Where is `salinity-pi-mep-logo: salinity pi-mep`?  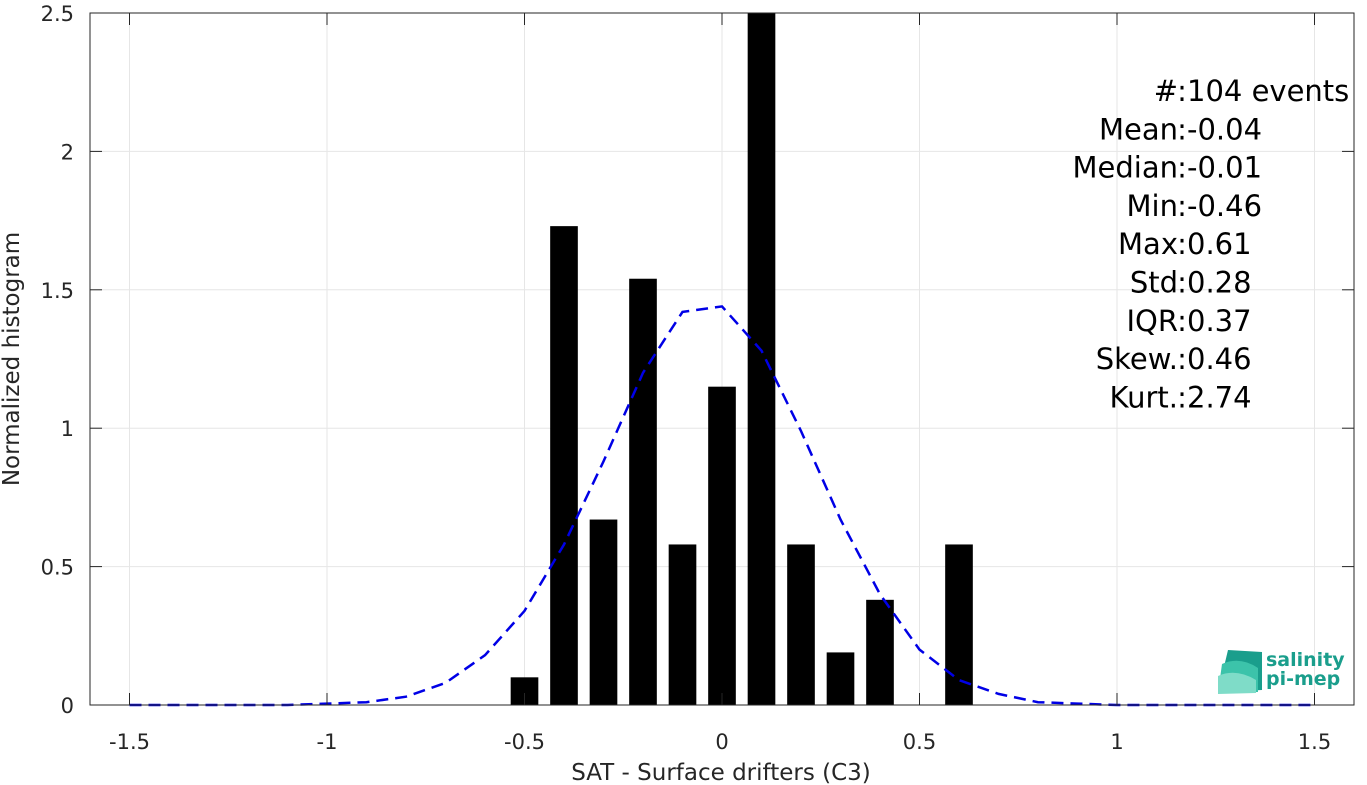 salinity-pi-mep-logo: salinity pi-mep is located at coordinates (1281, 671).